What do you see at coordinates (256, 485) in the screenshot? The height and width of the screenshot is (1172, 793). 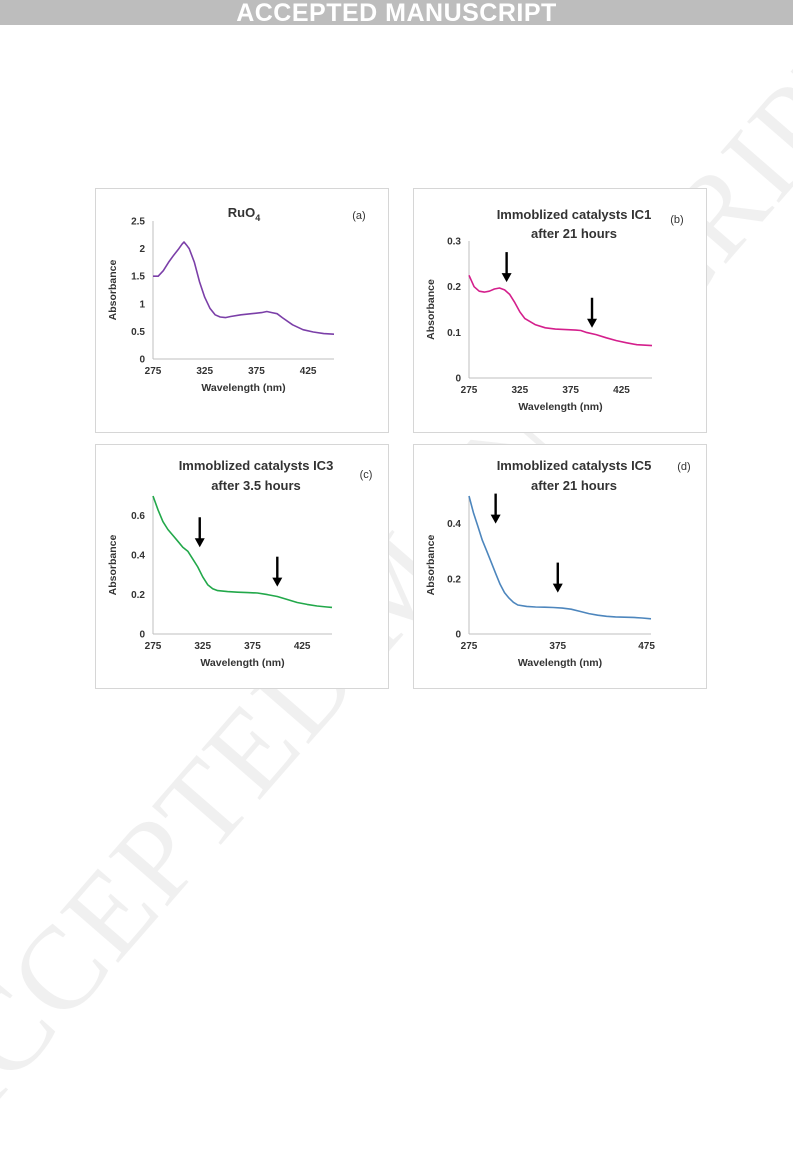 I see `chart-subtitle: after 3.5 hours` at bounding box center [256, 485].